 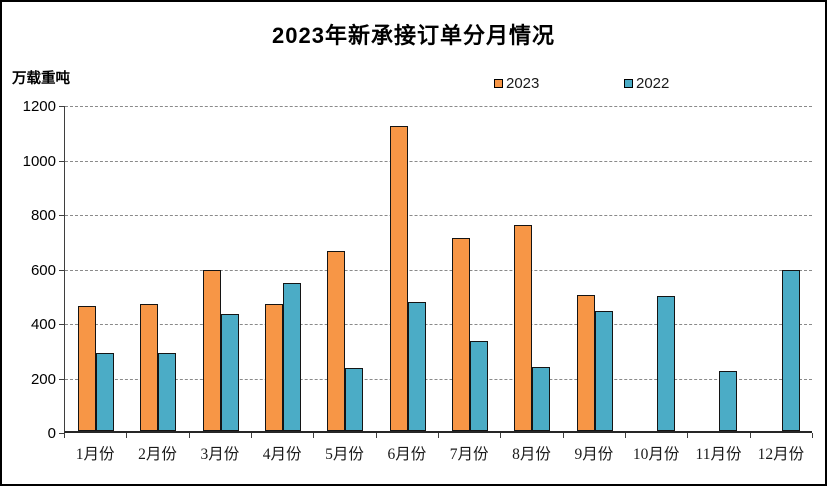 What do you see at coordinates (666, 363) in the screenshot?
I see `bar-2022-10月份` at bounding box center [666, 363].